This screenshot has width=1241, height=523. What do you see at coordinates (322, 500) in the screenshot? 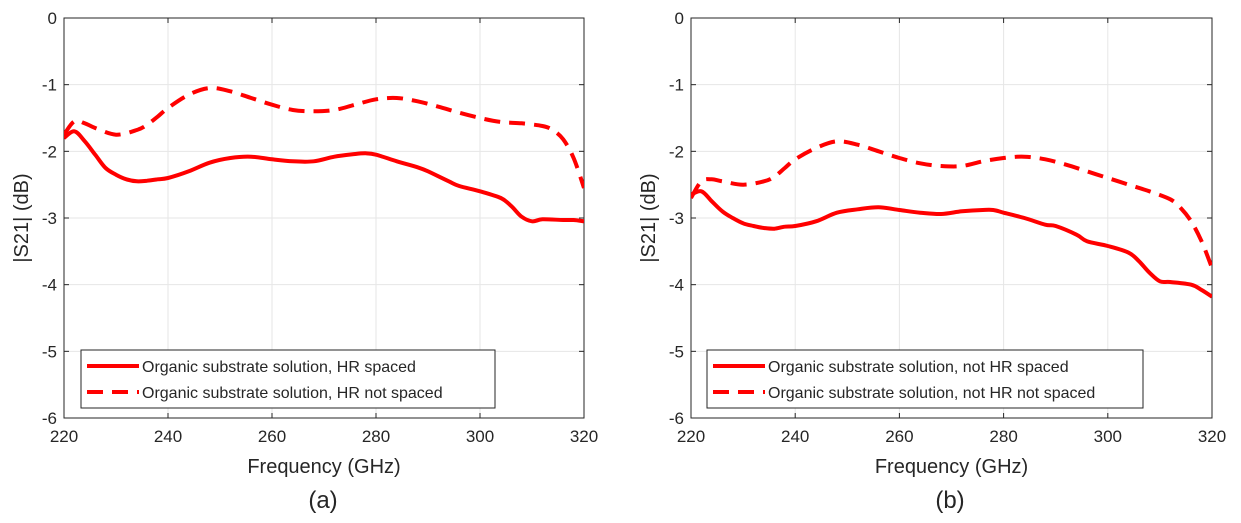
I see `panel-label-a: (a)` at bounding box center [322, 500].